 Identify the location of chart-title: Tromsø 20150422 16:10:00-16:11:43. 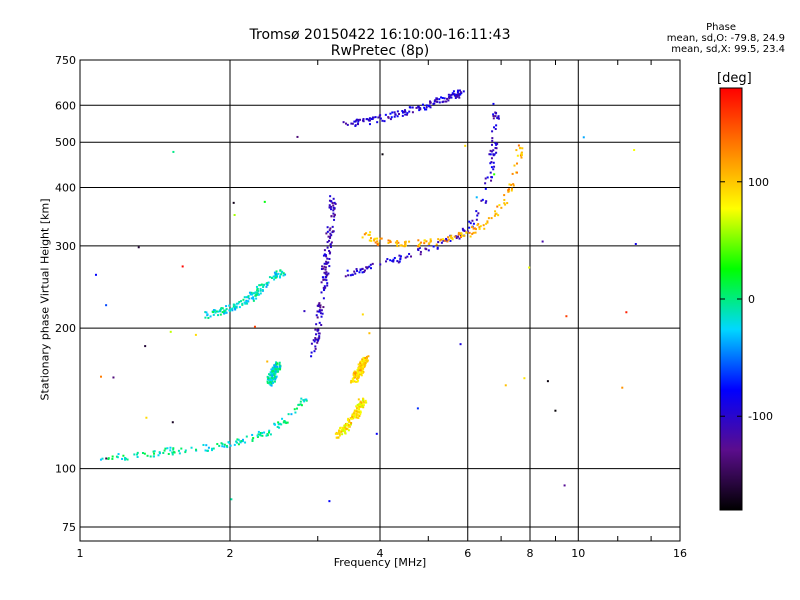
(380, 35).